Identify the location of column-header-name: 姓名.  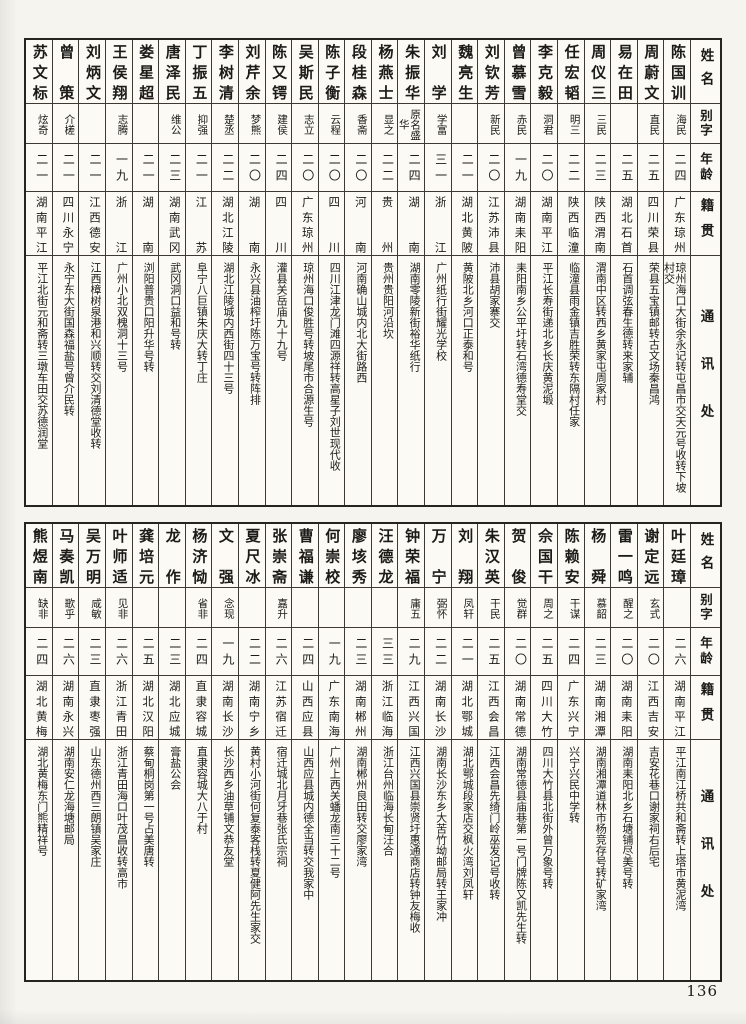
(705, 556).